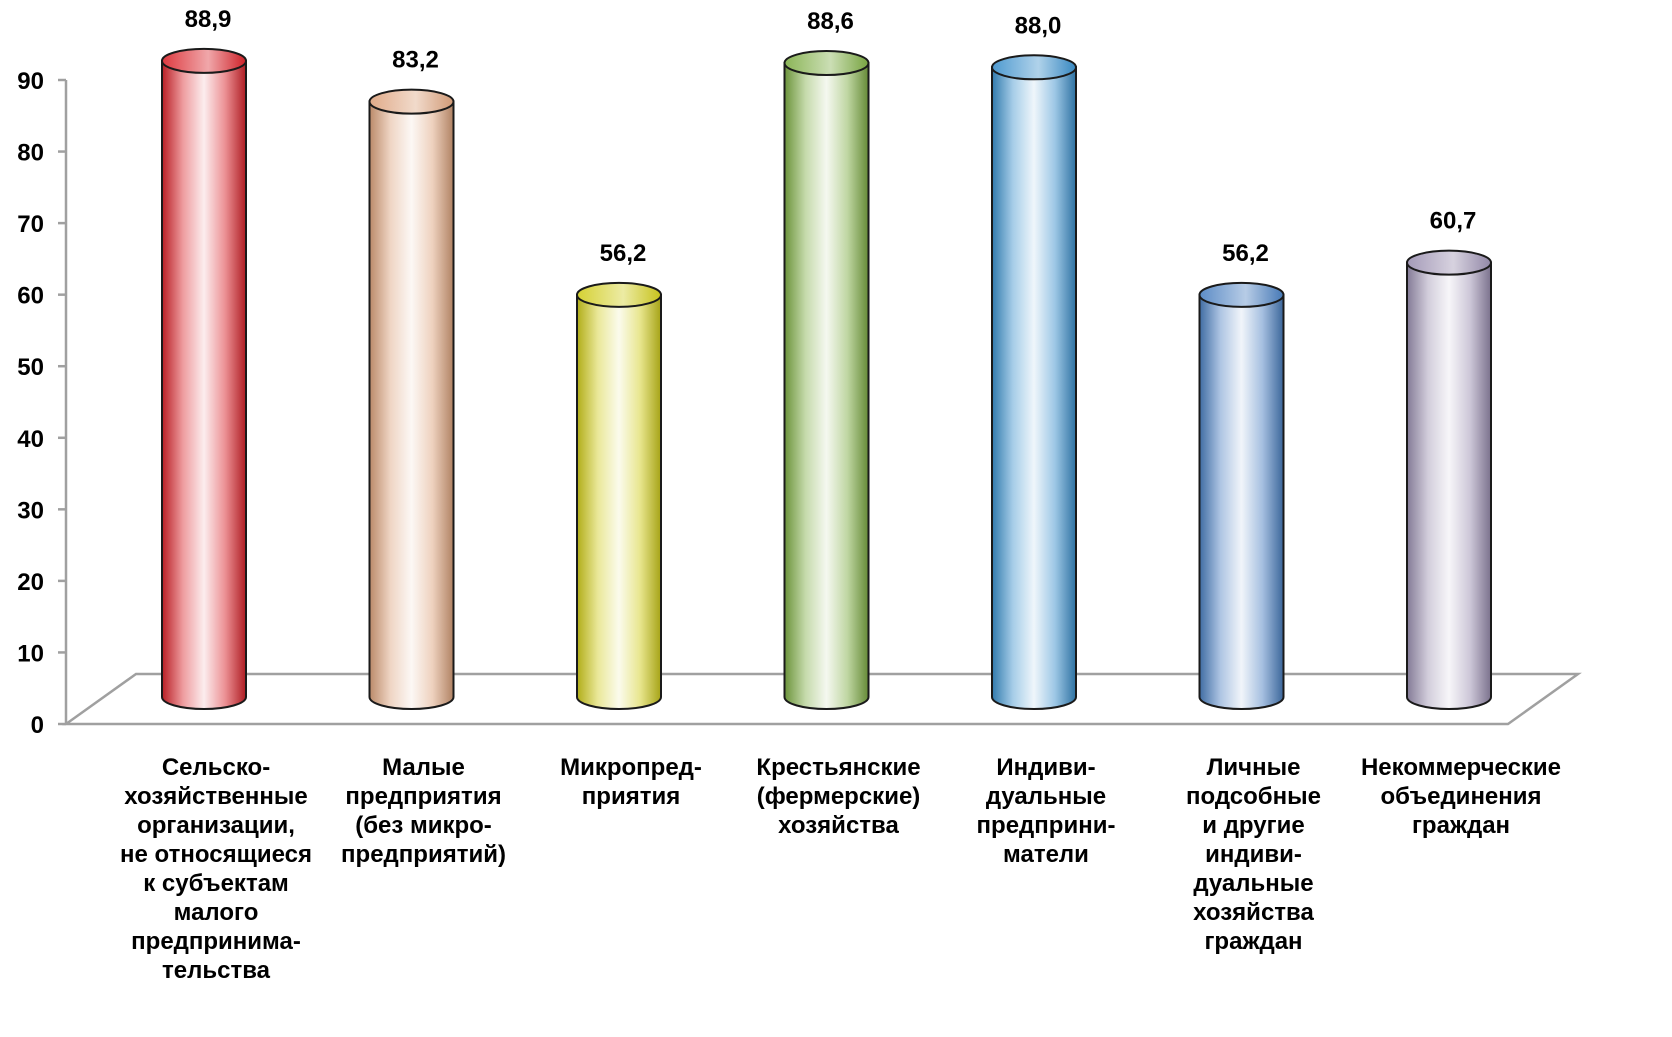 Image resolution: width=1672 pixels, height=1037 pixels. Describe the element at coordinates (30, 367) in the screenshot. I see `y-tick-label: 50` at that location.